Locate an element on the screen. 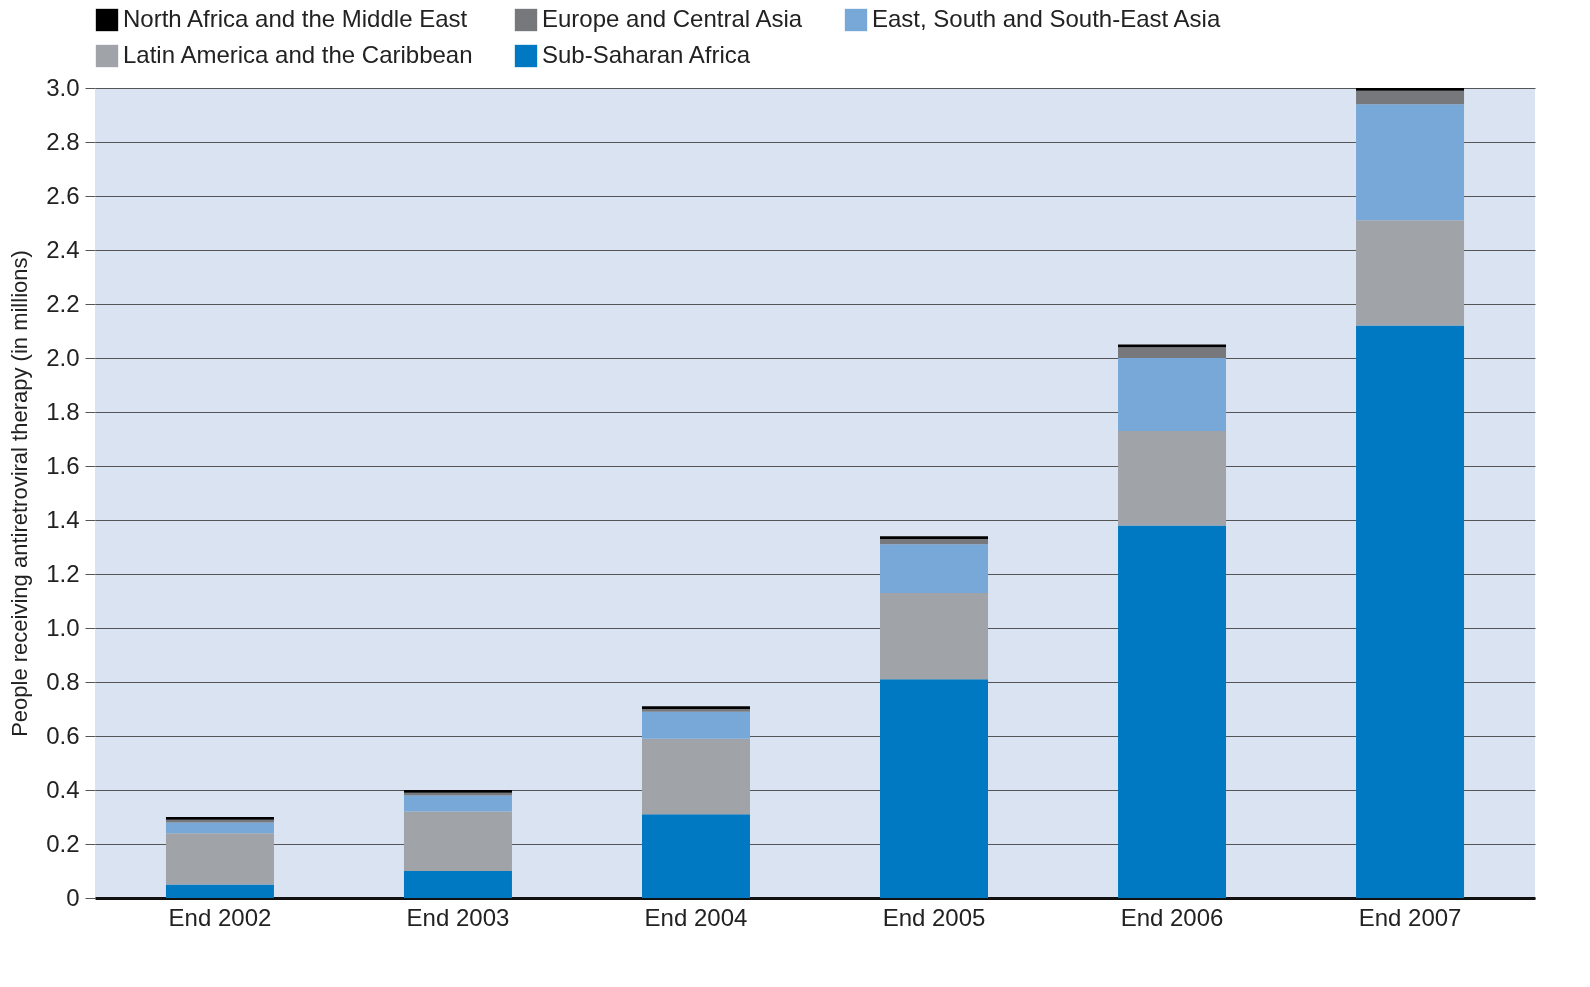 Image resolution: width=1590 pixels, height=987 pixels. y-axis-title: People receiving antiretroviral therapy (in millions) is located at coordinates (20, 493).